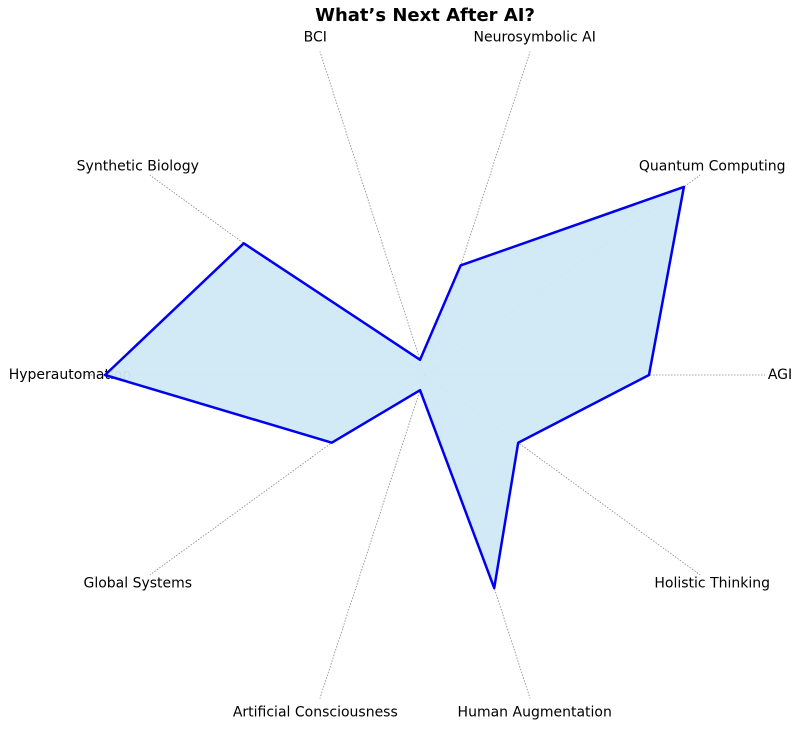 The image size is (800, 729). I want to click on axis-label: Quantum Computing, so click(712, 166).